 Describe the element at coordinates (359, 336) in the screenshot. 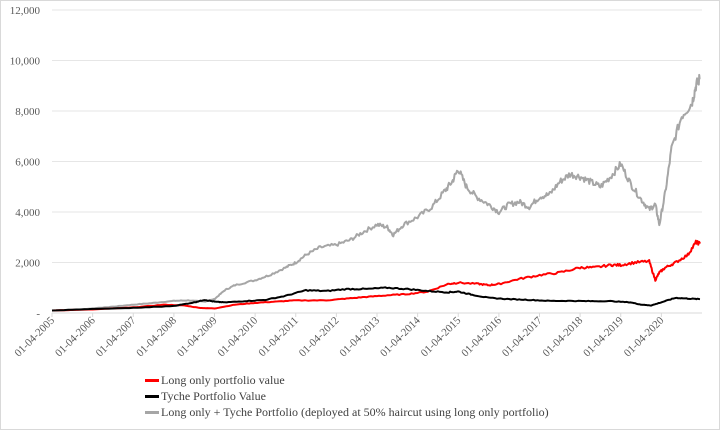

I see `x-tick-label: 01-04-2013` at that location.